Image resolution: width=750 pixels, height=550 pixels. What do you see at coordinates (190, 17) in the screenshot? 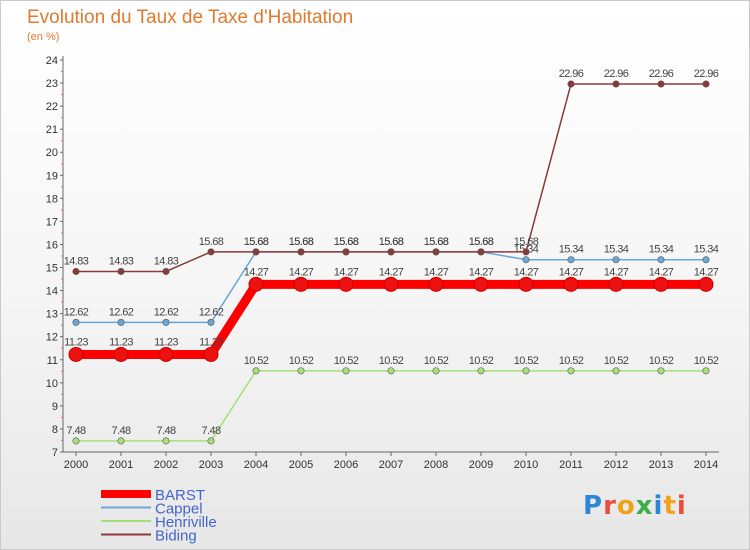
I see `chart-title: Evolution du Taux de Taxe d'Habitation` at bounding box center [190, 17].